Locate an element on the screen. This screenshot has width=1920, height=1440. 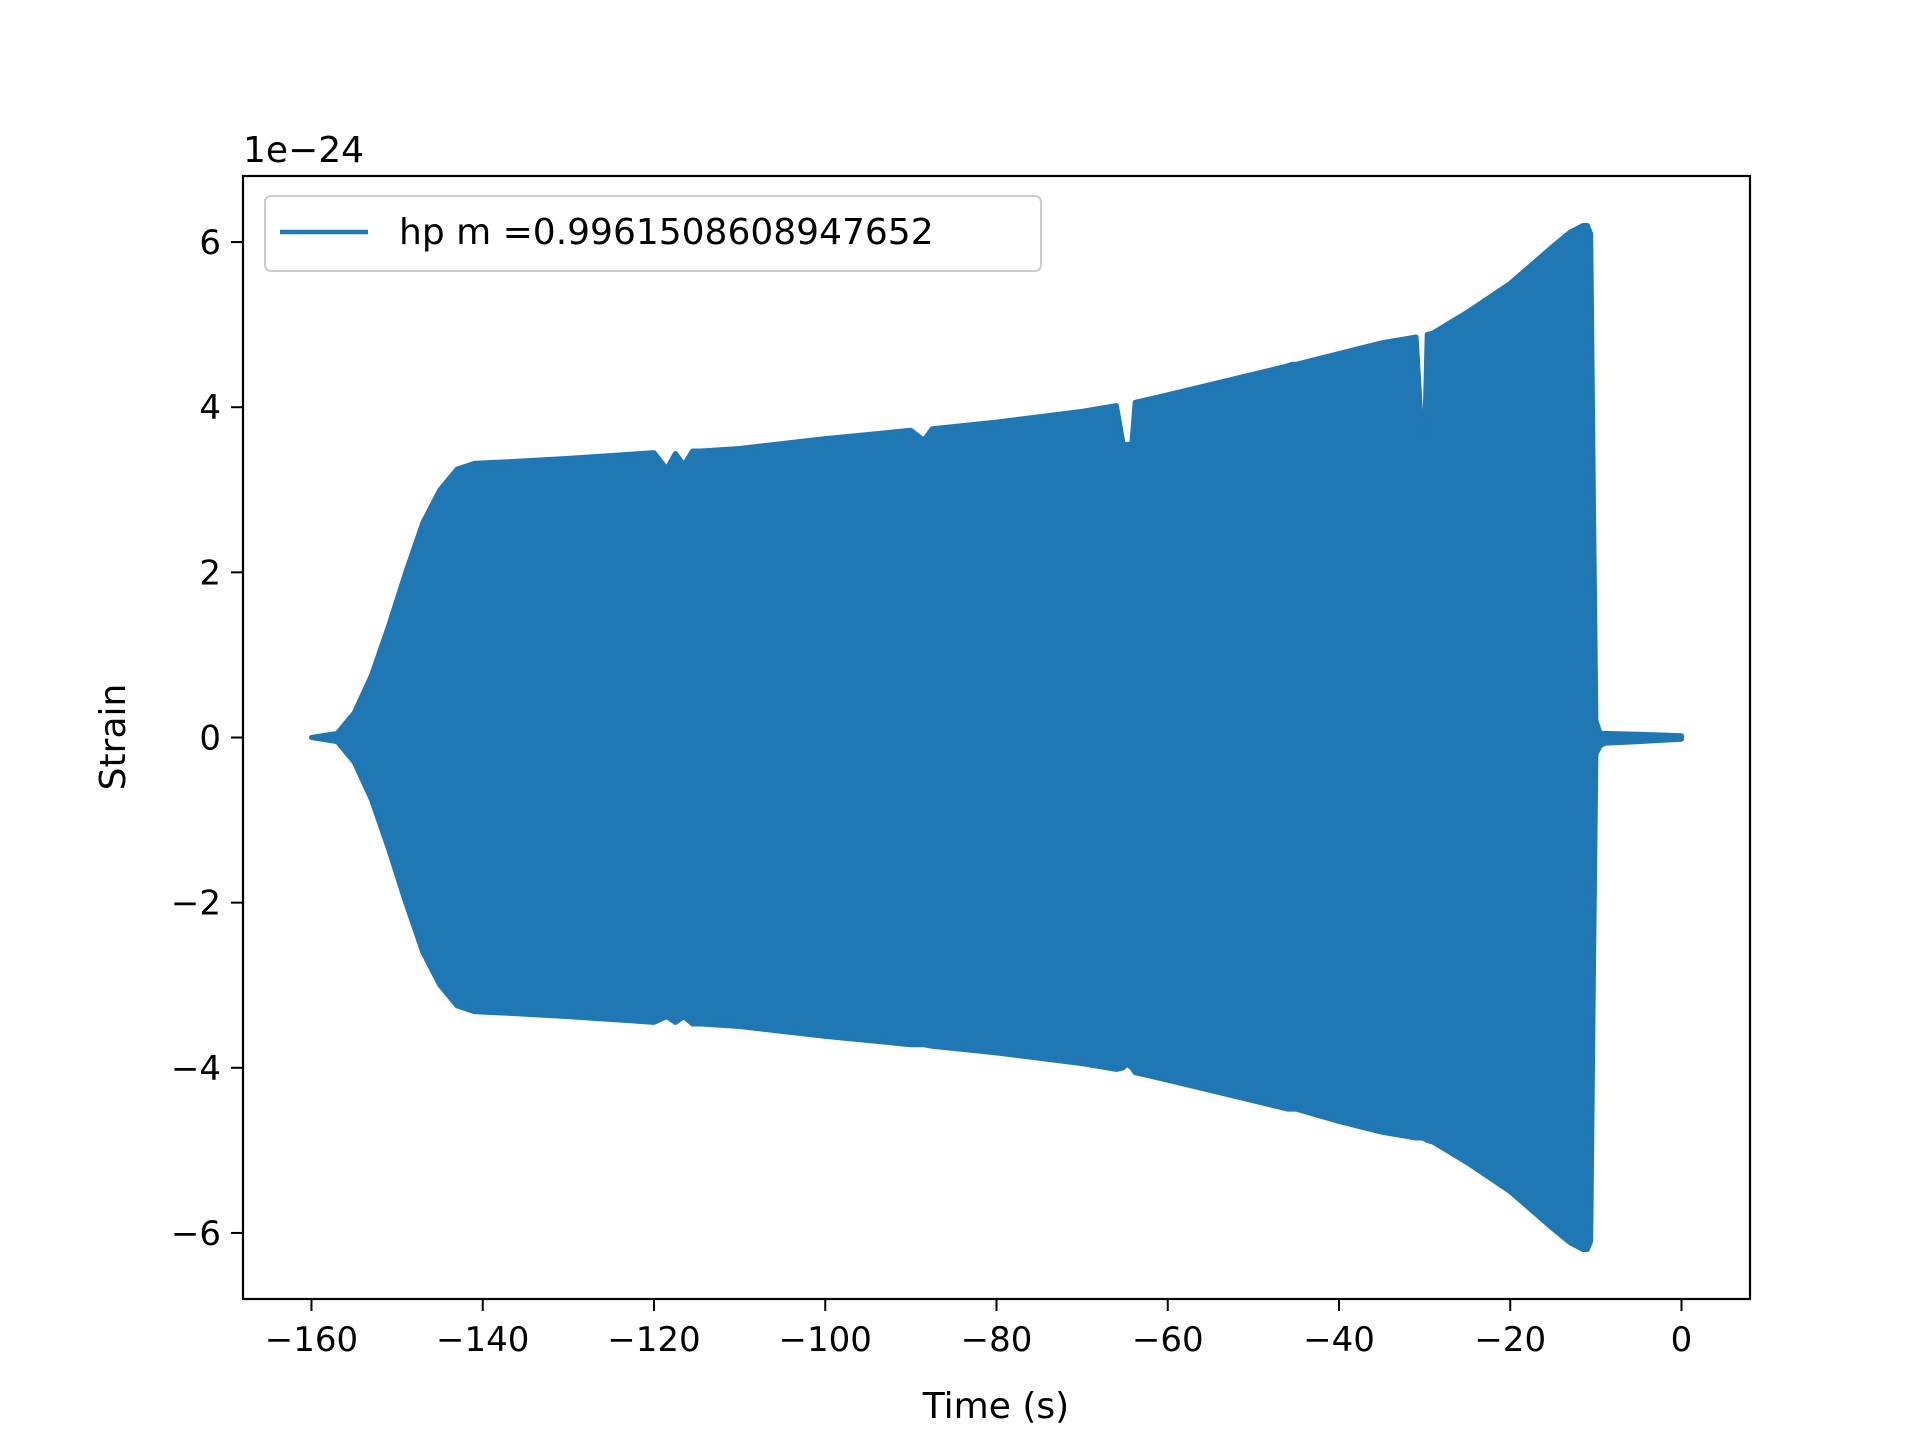
x-tick-label: 0 is located at coordinates (1682, 1340).